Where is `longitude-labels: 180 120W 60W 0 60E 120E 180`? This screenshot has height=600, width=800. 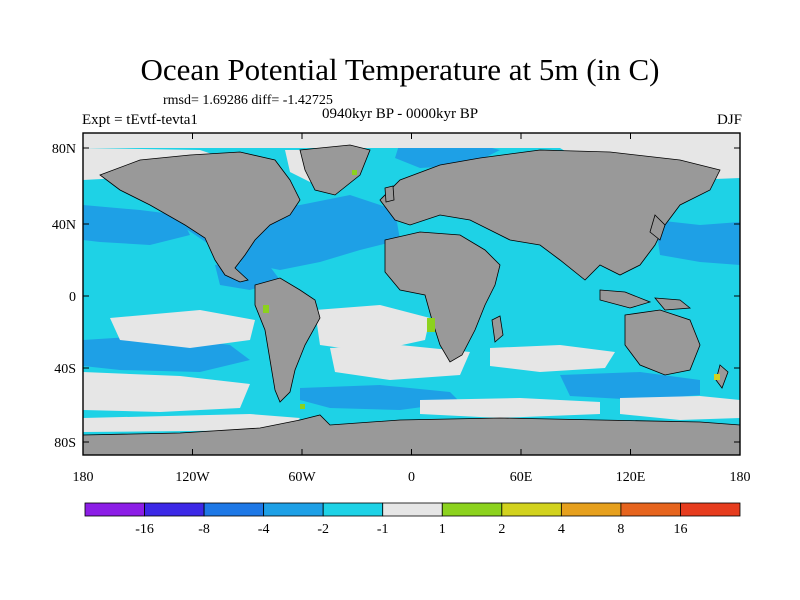
longitude-labels: 180 120W 60W 0 60E 120E 180 is located at coordinates (412, 477).